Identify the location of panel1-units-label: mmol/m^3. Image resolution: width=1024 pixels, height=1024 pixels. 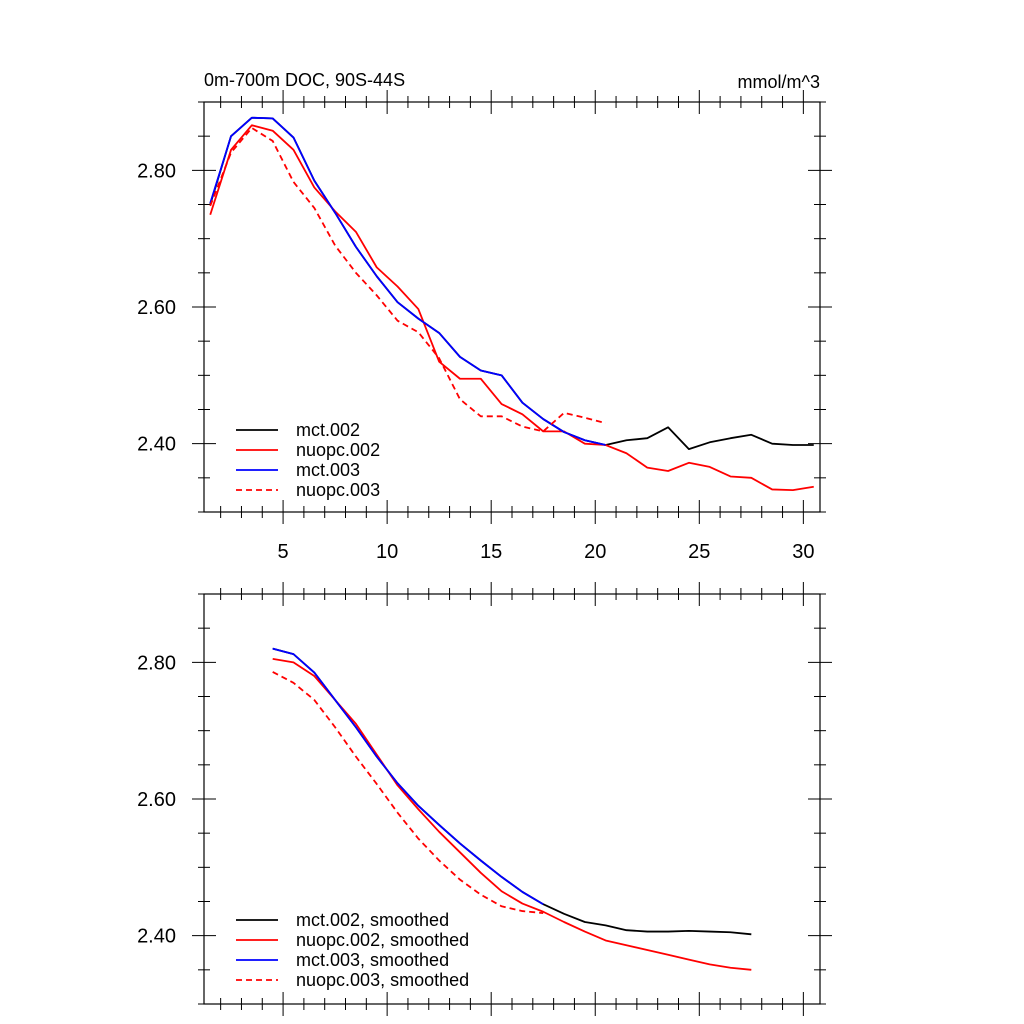
(779, 82).